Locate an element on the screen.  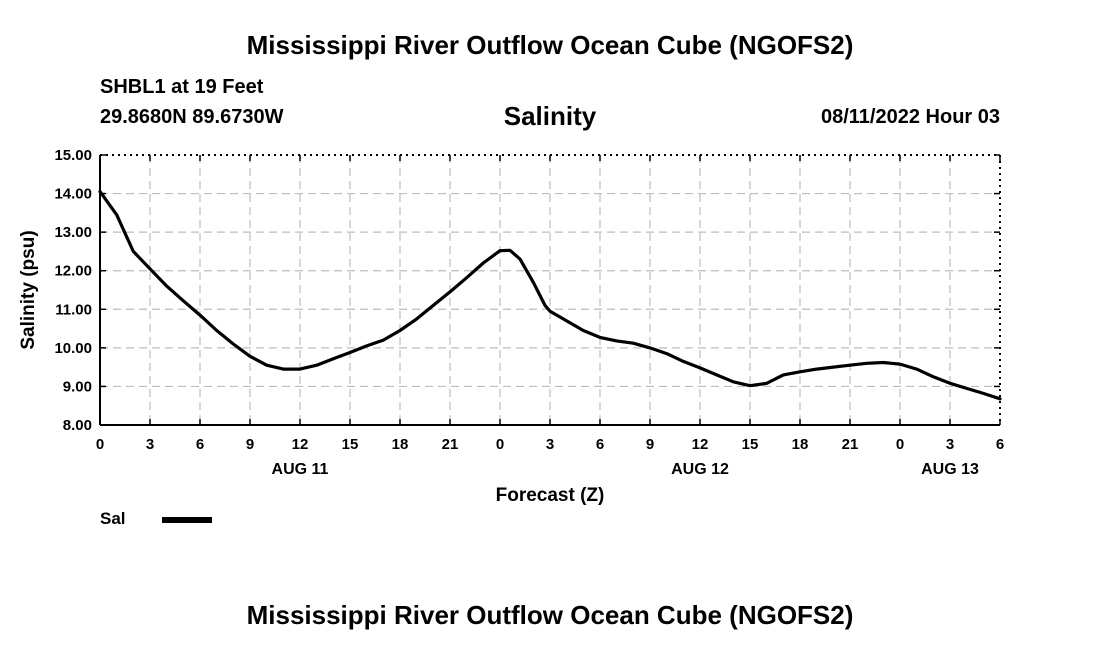
y-tick-label: 12.00 is located at coordinates (73, 271).